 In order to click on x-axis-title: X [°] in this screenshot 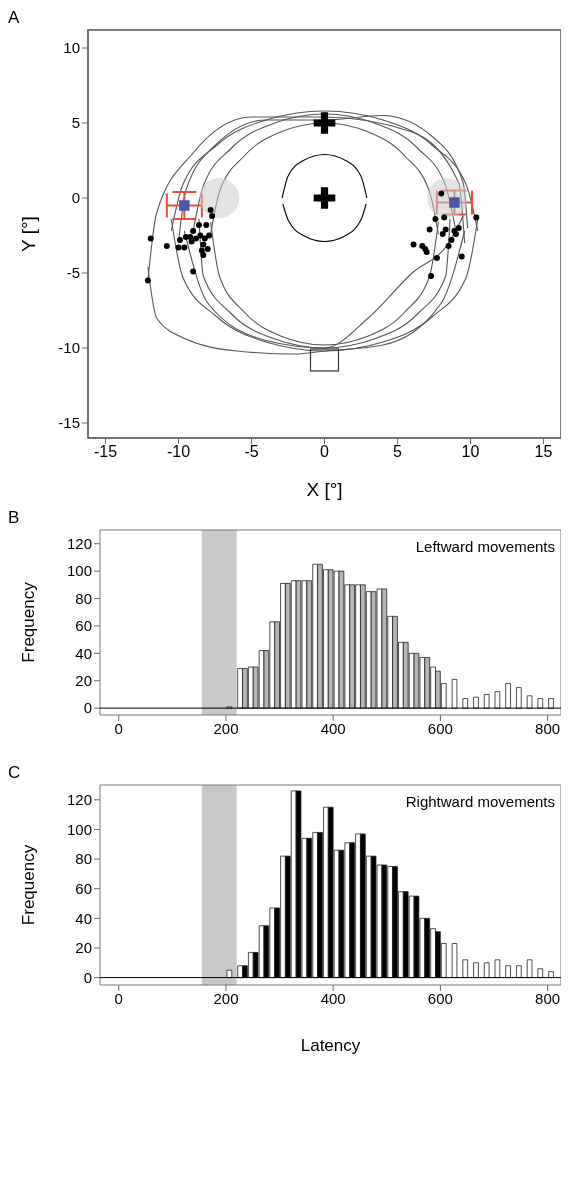, I will do `click(324, 489)`.